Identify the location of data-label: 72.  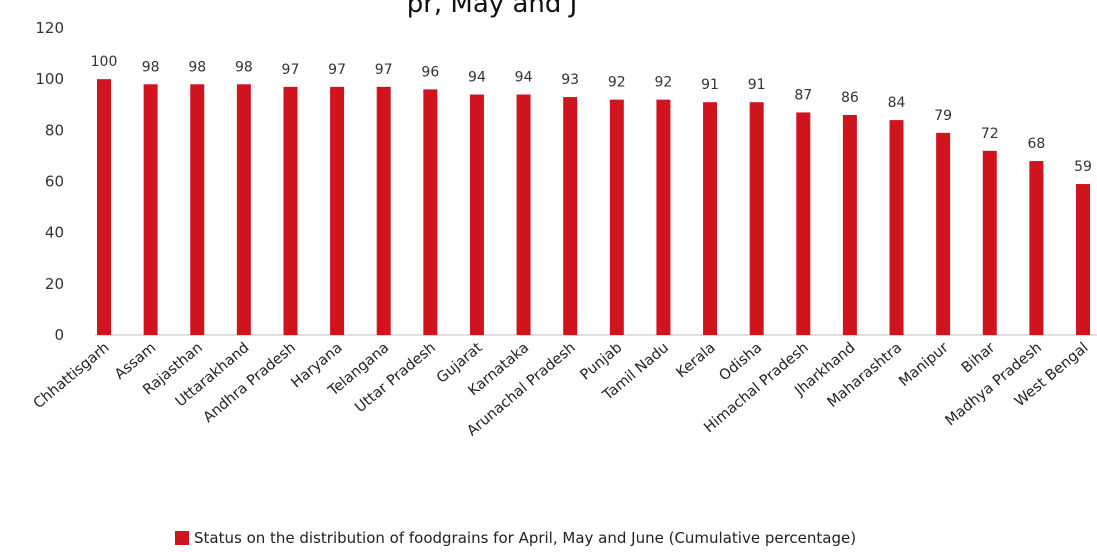
(990, 134).